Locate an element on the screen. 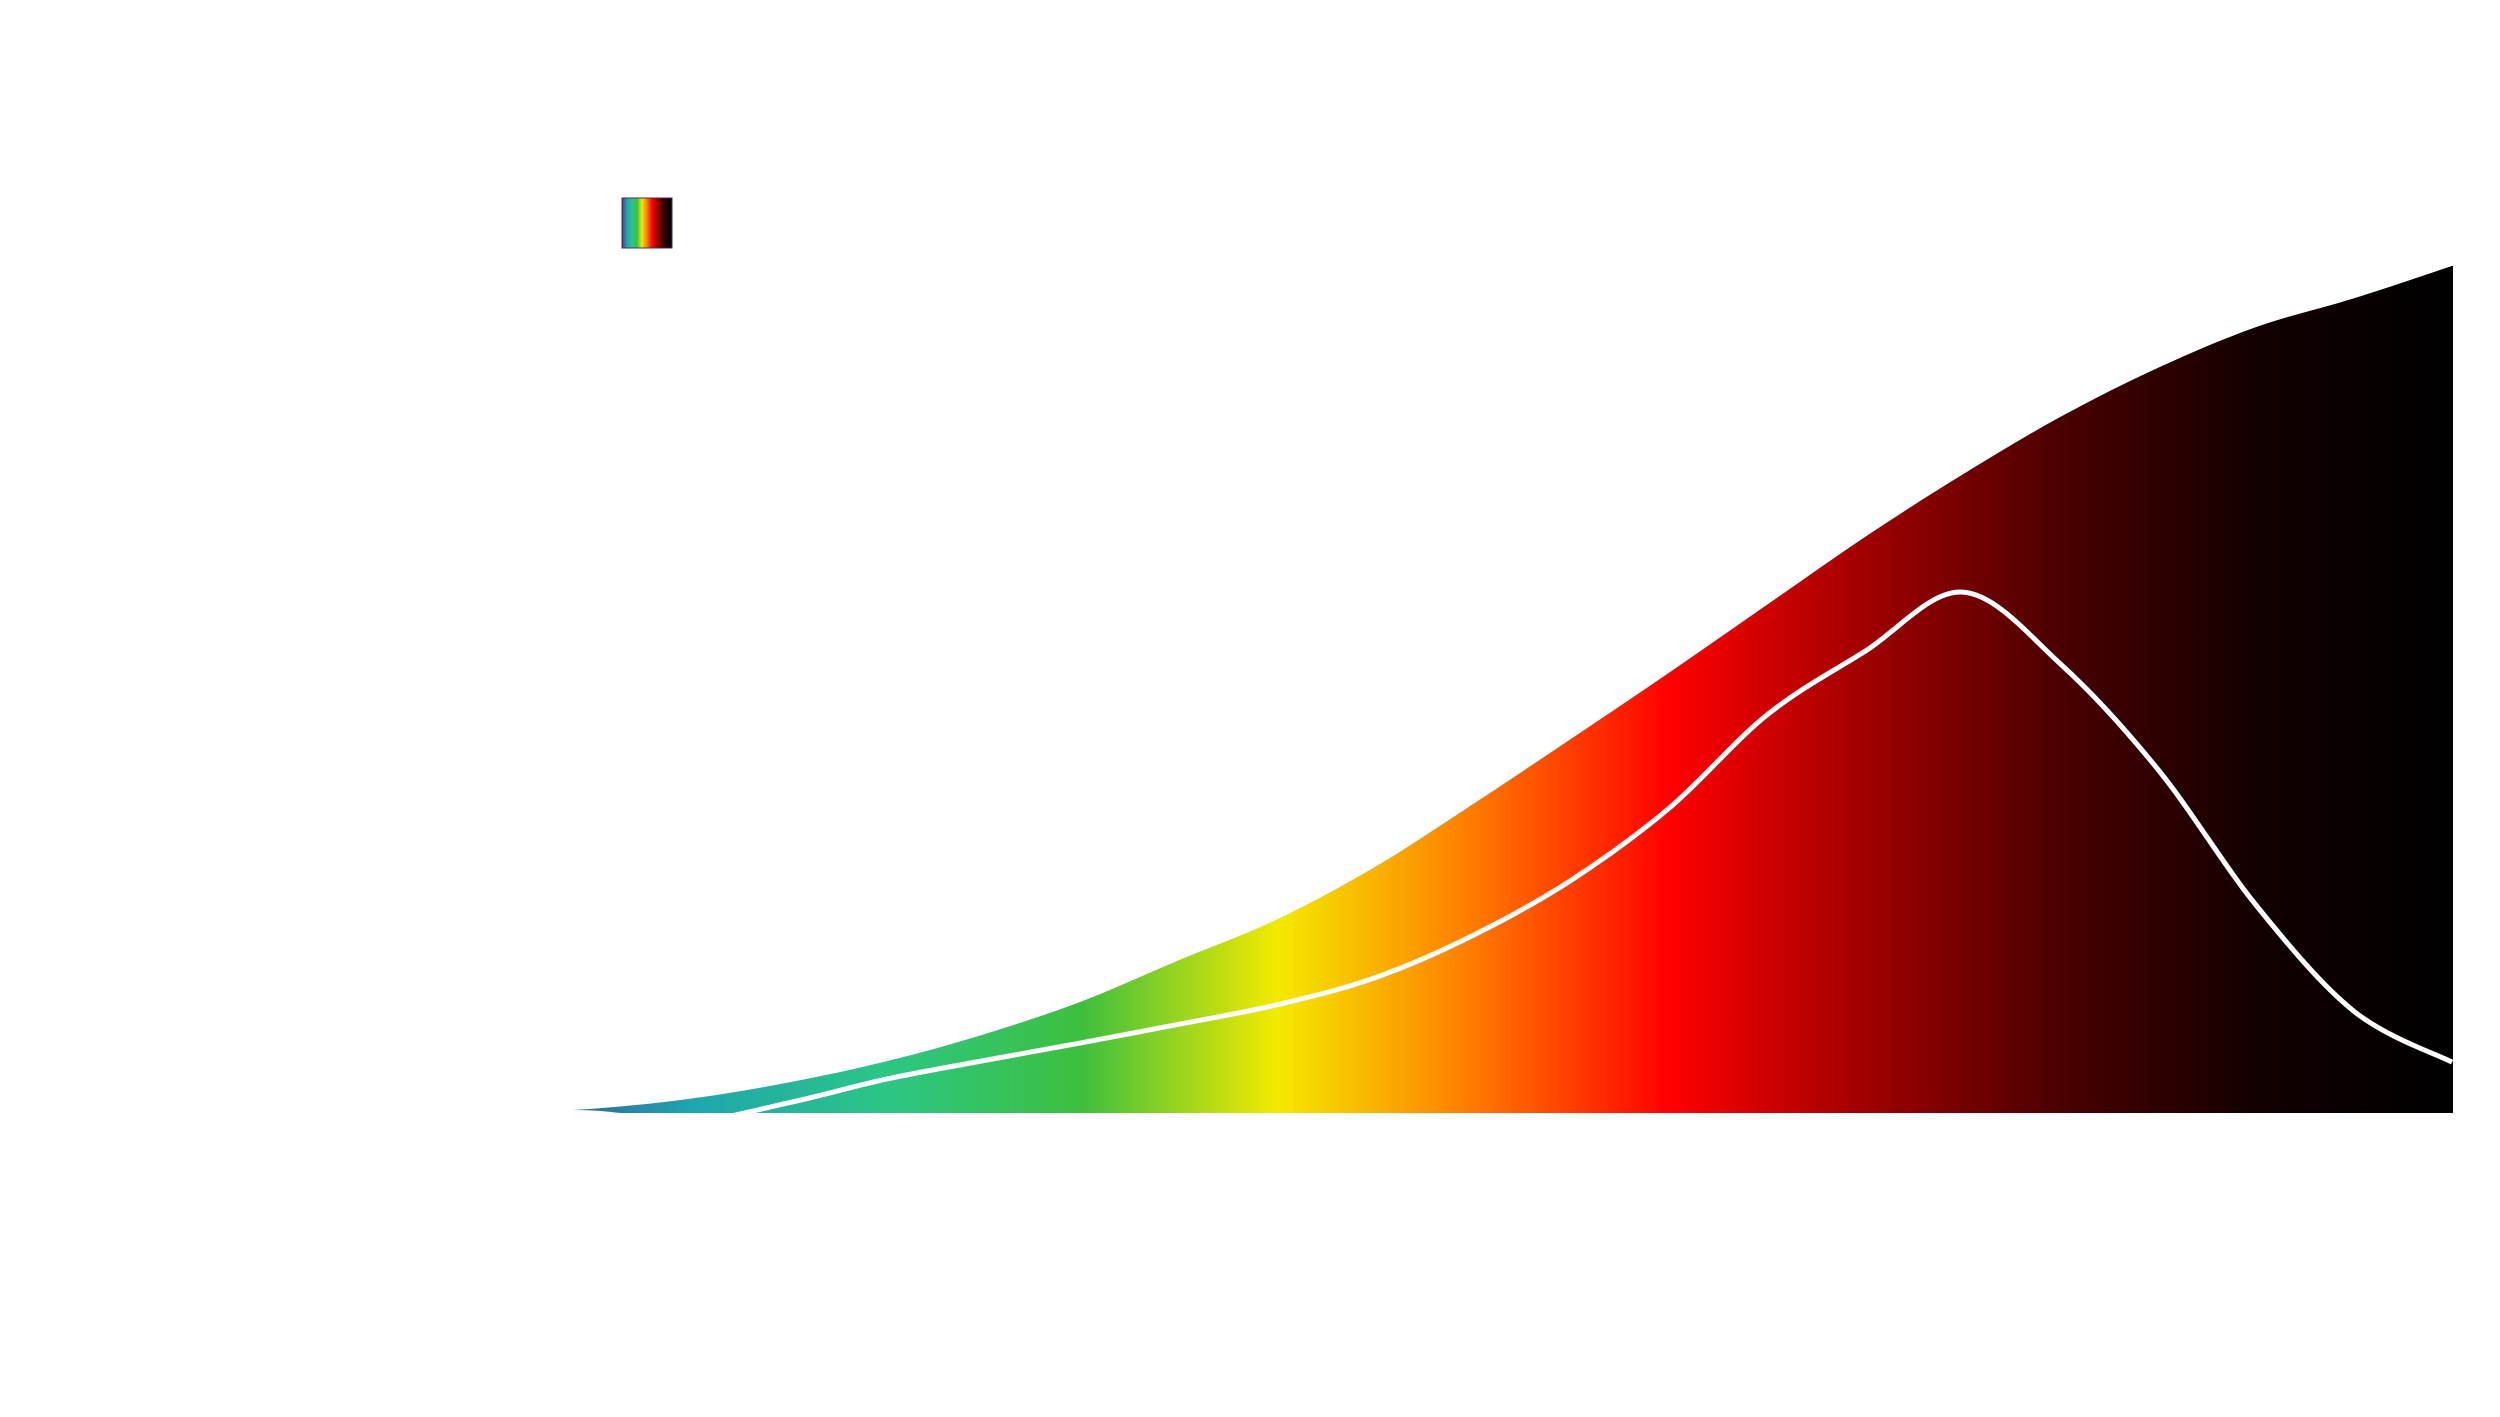 This screenshot has height=1417, width=2500. legend-swatch is located at coordinates (647, 223).